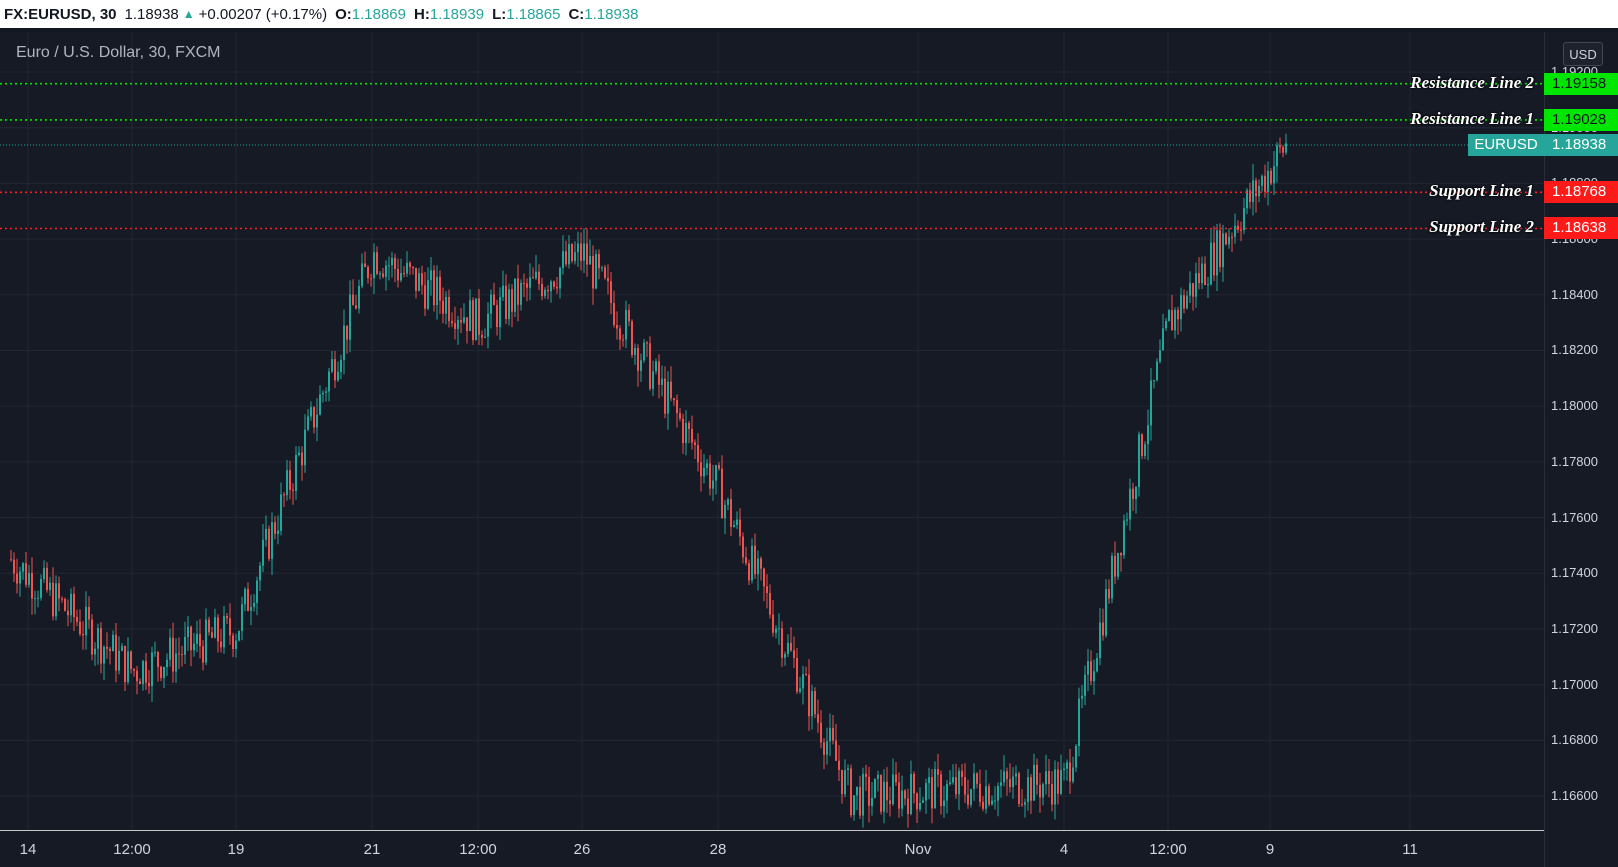  Describe the element at coordinates (1581, 119) in the screenshot. I see `resistance-line-1-price-tag: 1.19028` at that location.